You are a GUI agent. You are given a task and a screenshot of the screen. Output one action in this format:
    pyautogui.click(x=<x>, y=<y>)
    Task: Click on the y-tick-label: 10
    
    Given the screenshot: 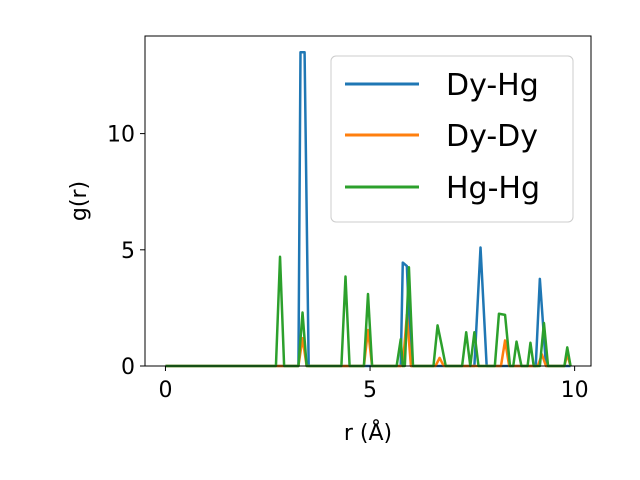 What is the action you would take?
    pyautogui.click(x=121, y=135)
    